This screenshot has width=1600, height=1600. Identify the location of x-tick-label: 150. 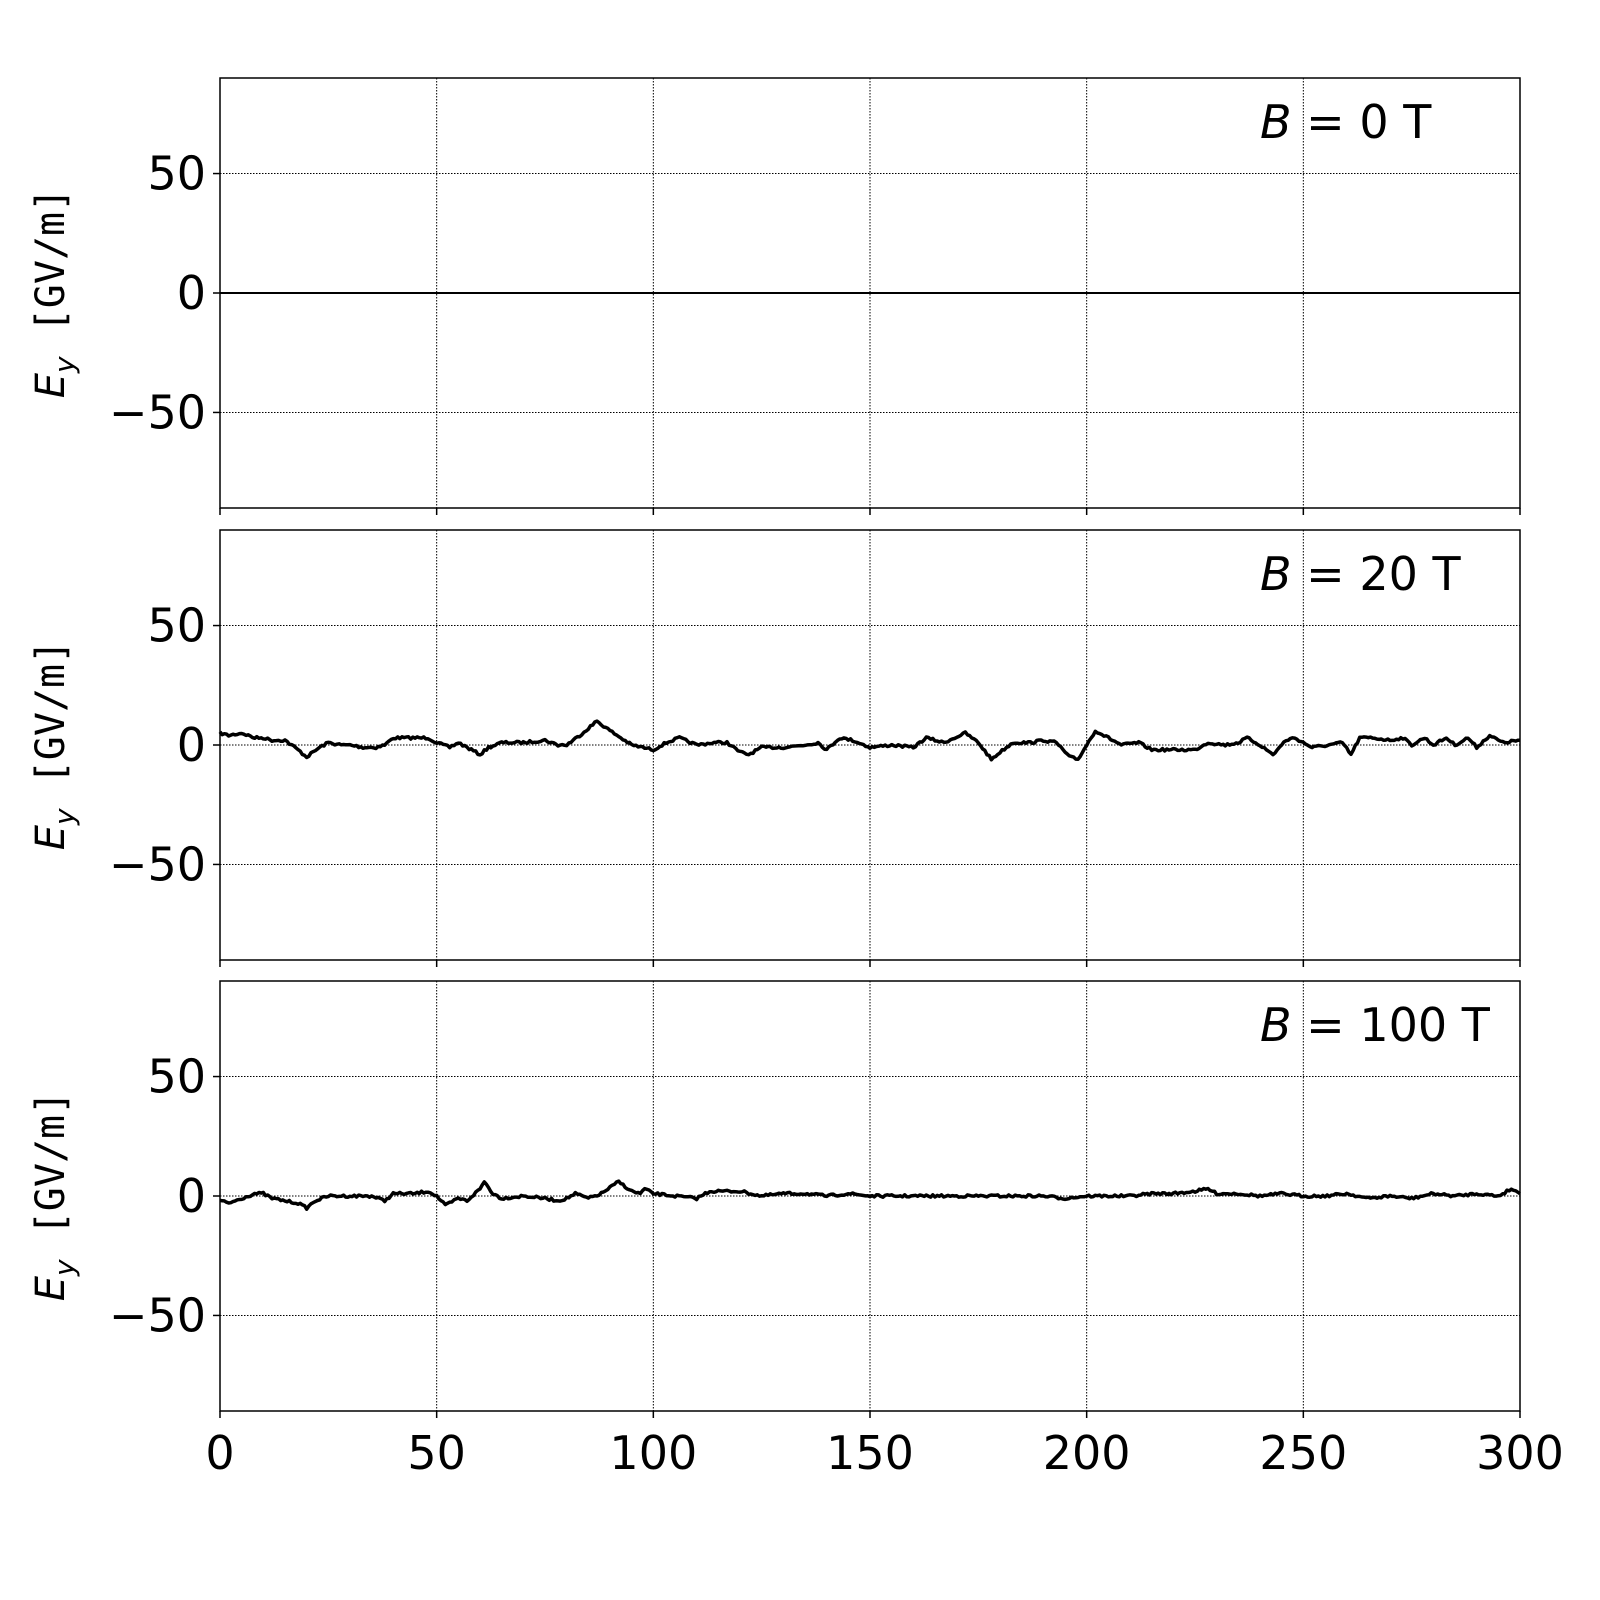
(870, 1453).